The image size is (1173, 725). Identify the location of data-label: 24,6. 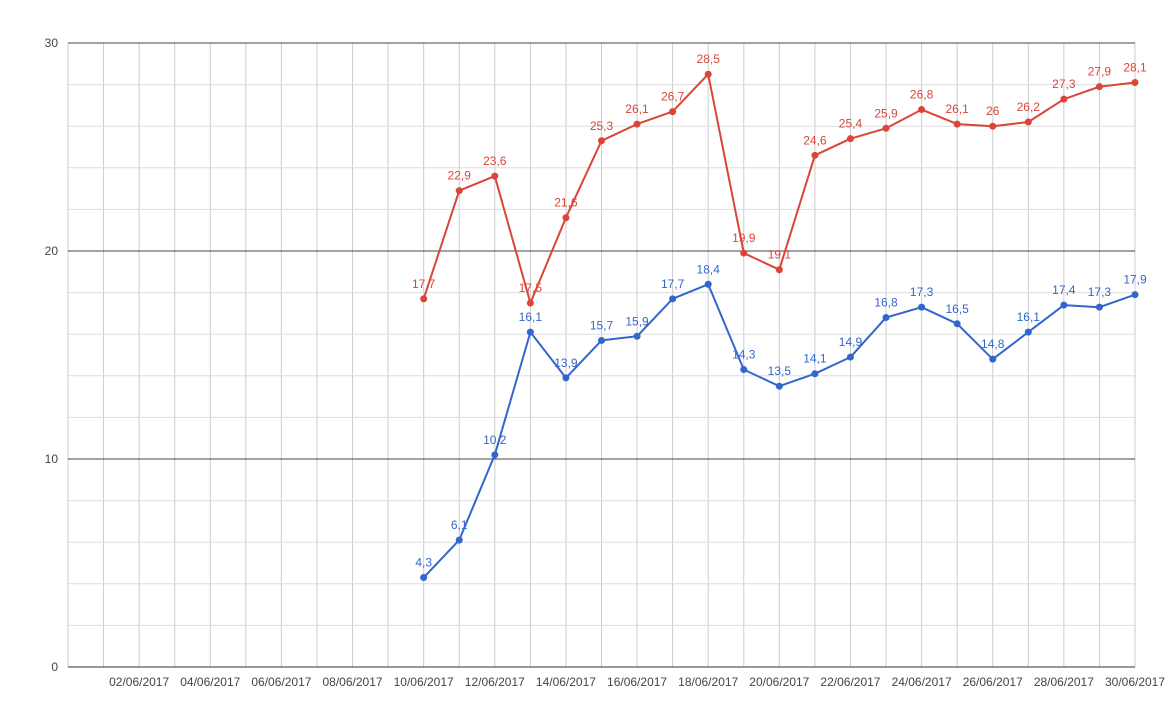
(815, 140).